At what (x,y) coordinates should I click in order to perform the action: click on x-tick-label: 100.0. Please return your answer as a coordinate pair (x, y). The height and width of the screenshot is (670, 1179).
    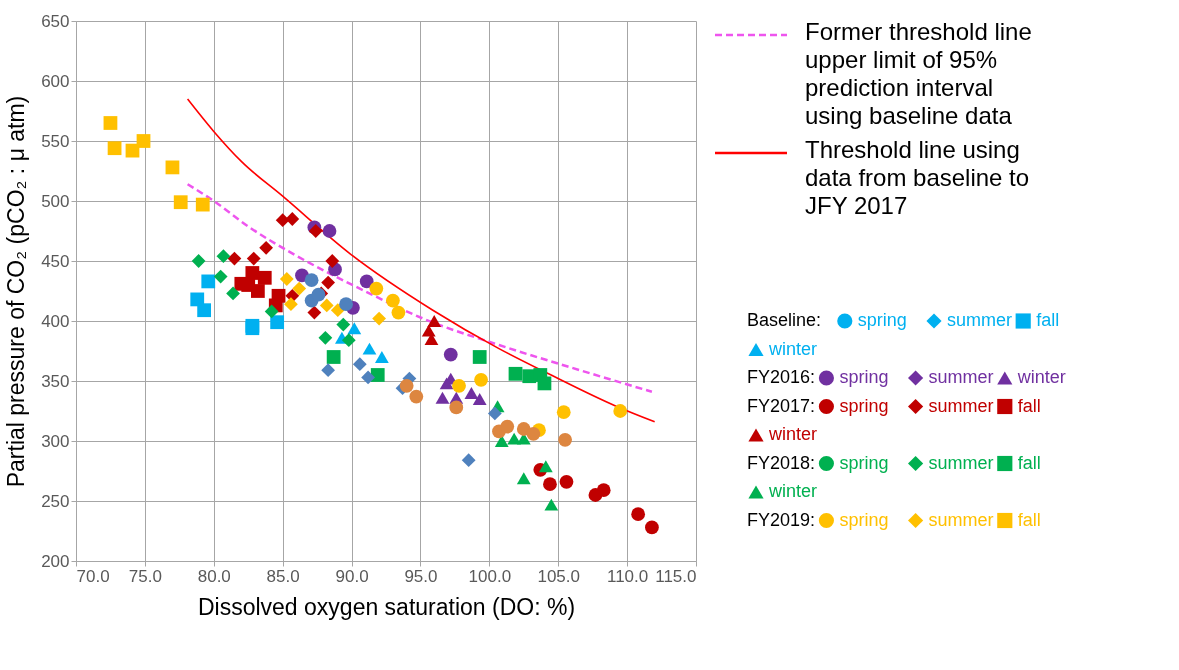
    Looking at the image, I should click on (490, 576).